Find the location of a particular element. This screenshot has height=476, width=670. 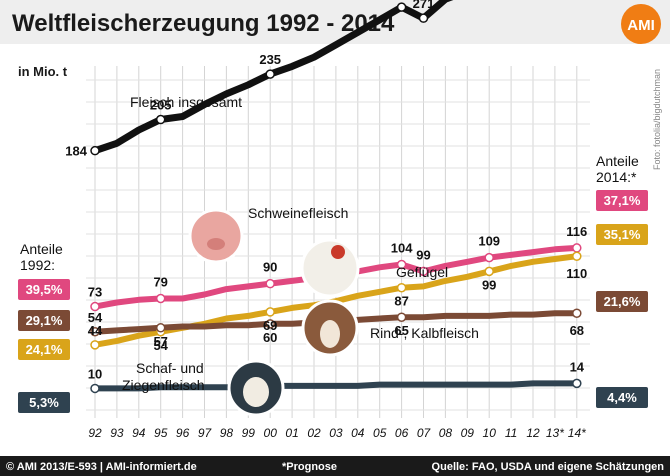

value-label-pork: 116 is located at coordinates (576, 231).